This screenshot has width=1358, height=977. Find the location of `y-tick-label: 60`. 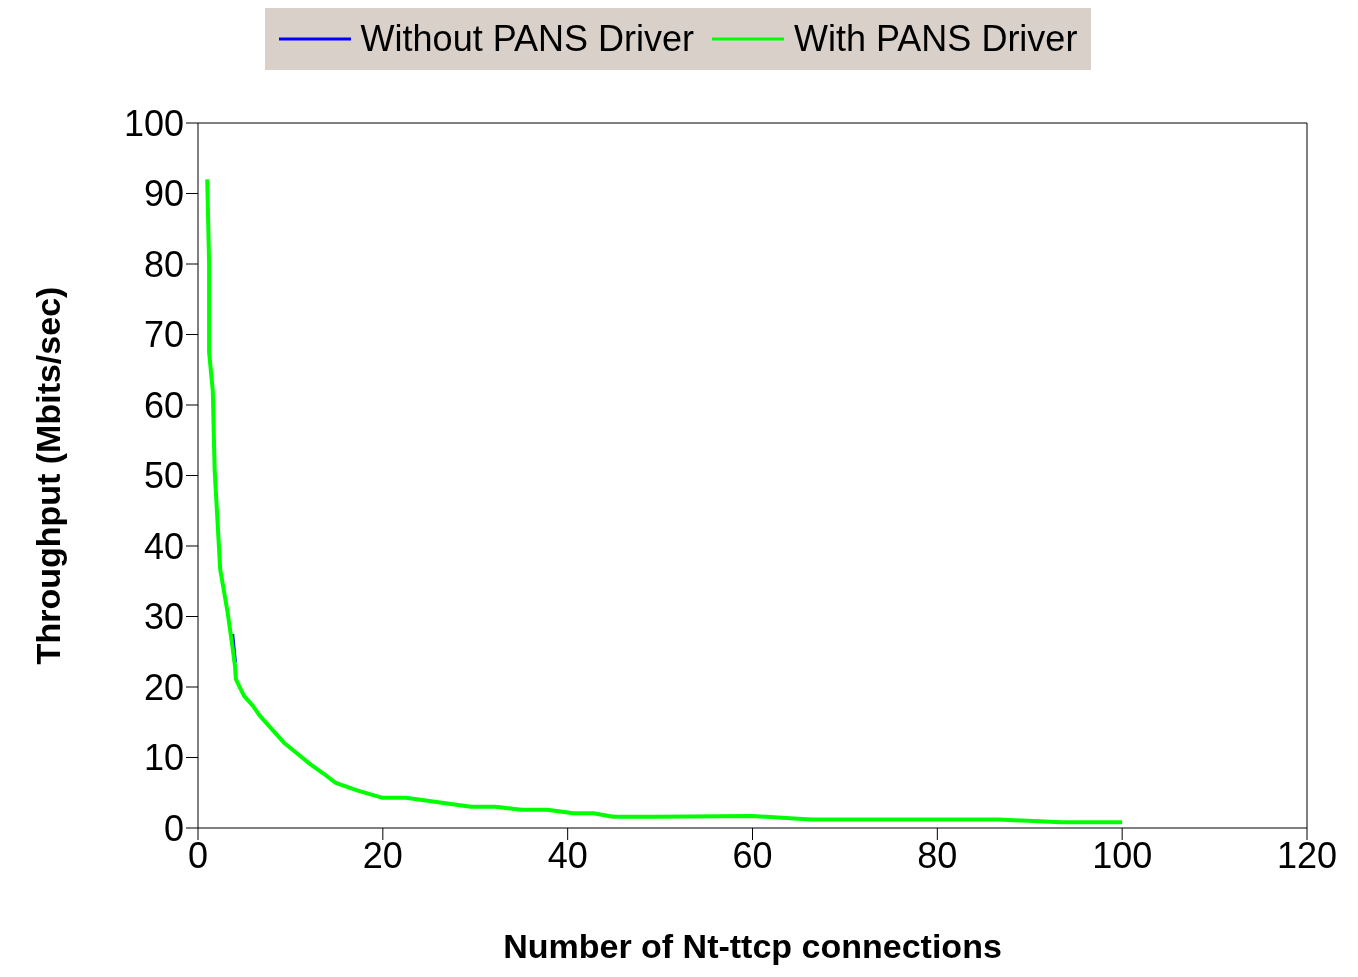

y-tick-label: 60 is located at coordinates (163, 405).